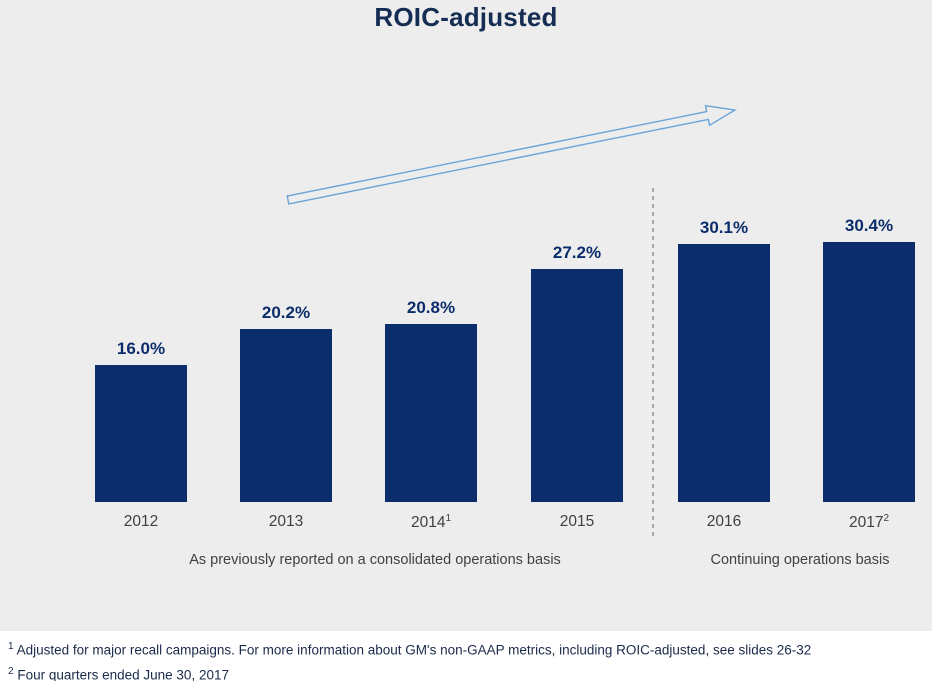 This screenshot has height=681, width=932. Describe the element at coordinates (577, 521) in the screenshot. I see `x-axis-label: 2015` at that location.